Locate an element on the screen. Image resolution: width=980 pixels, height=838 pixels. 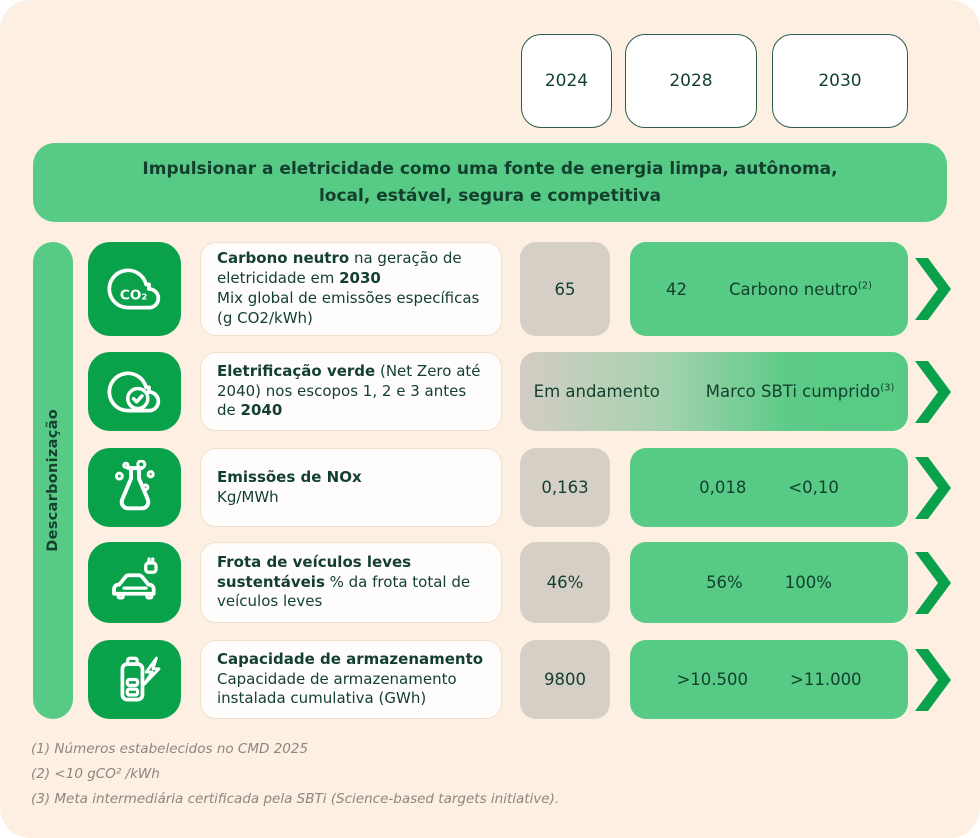
metric-row-emissoes-nox: Emissões de NOx Kg/MWh 0,163 0,018 <0,10 is located at coordinates (490, 487).